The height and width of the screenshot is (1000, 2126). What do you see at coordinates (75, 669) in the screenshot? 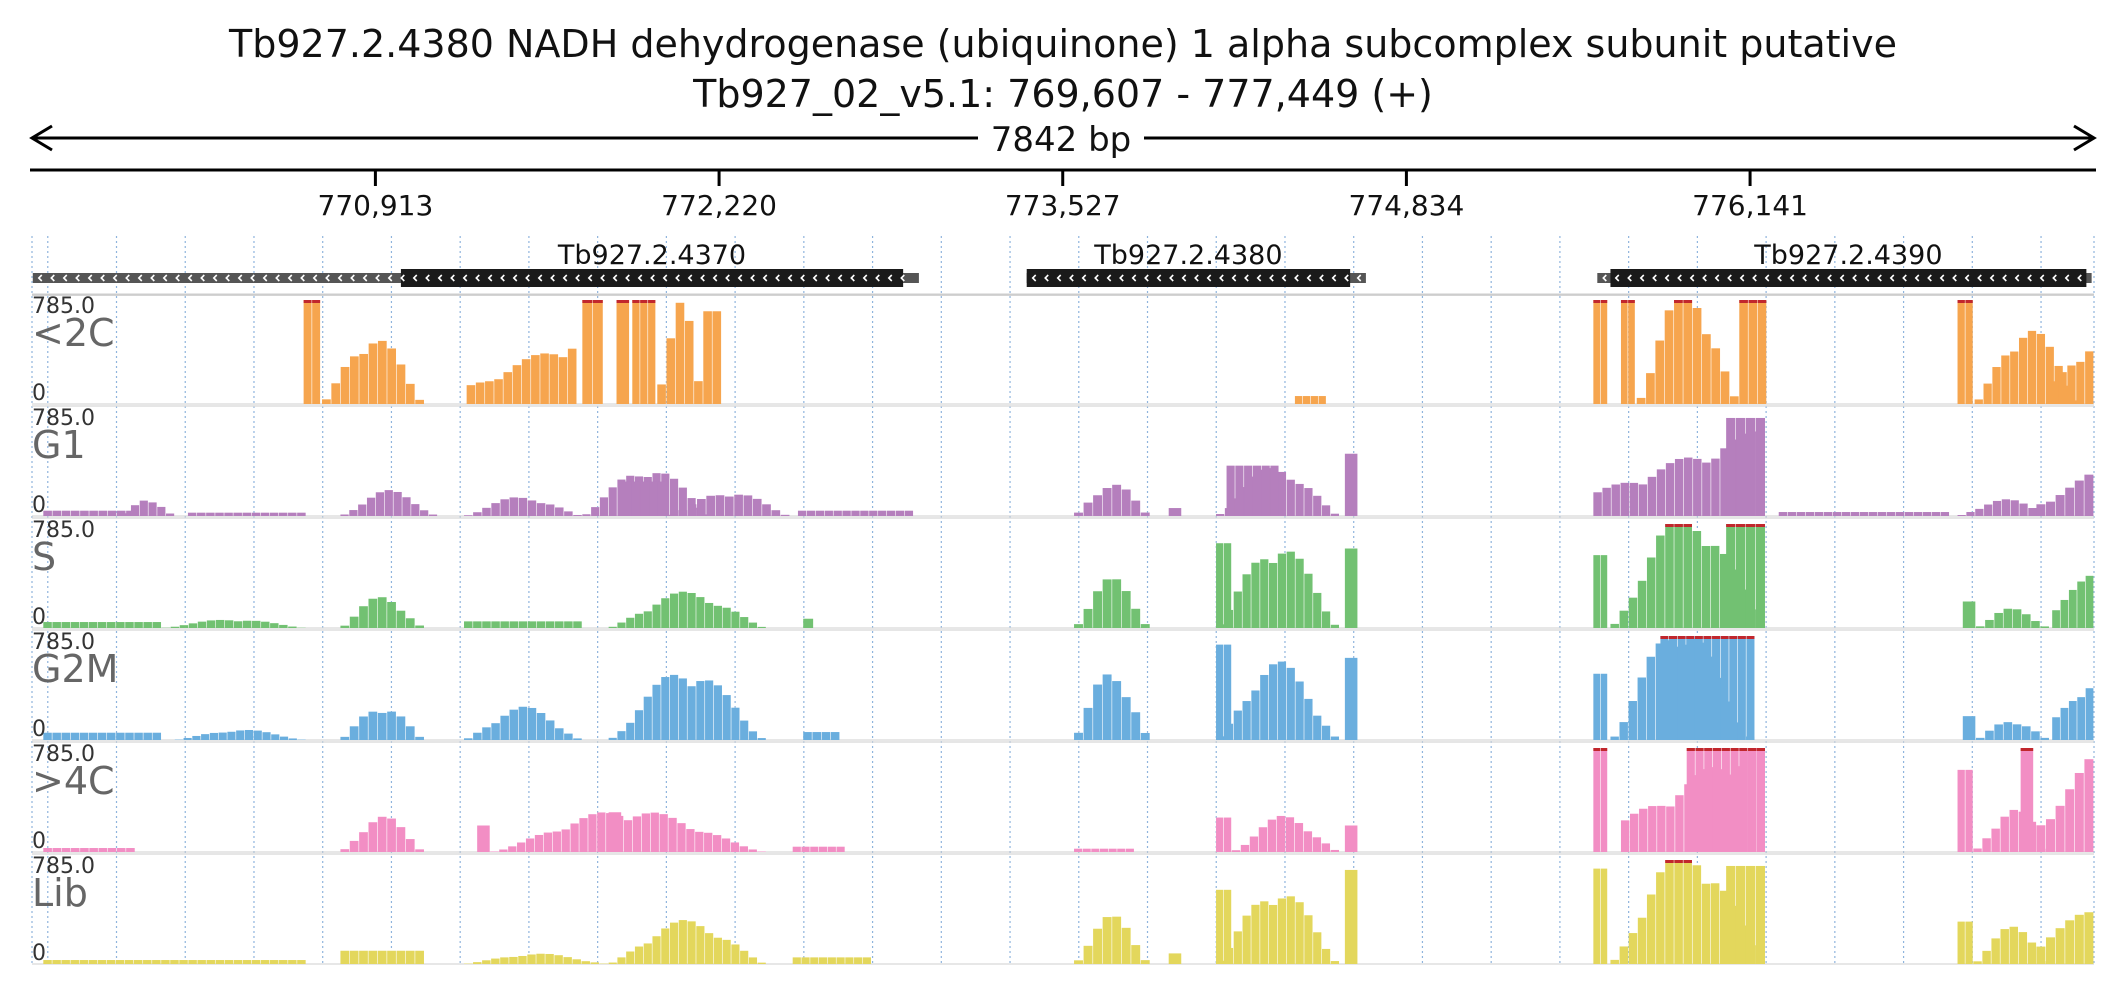
I see `track-name: G2M` at bounding box center [75, 669].